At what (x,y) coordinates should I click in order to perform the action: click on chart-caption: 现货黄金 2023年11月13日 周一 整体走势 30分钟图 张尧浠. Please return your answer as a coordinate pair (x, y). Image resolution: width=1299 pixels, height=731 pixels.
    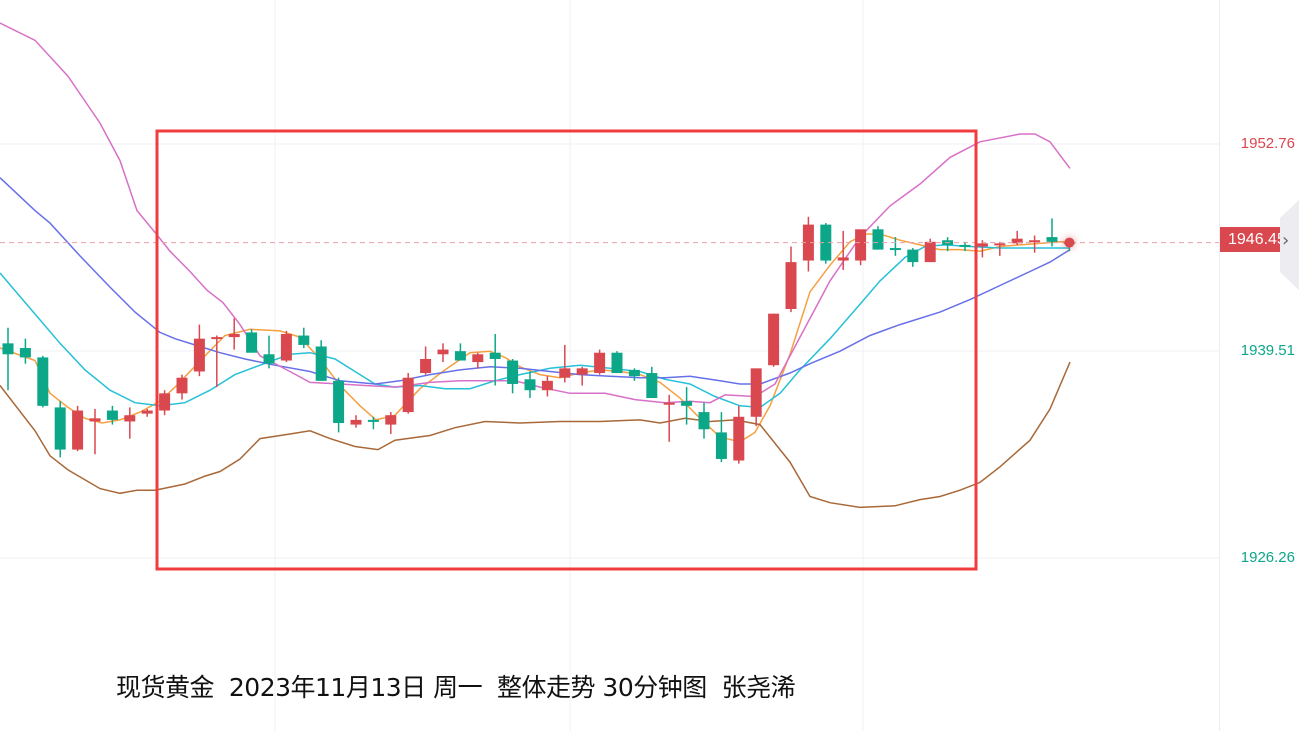
    Looking at the image, I should click on (456, 687).